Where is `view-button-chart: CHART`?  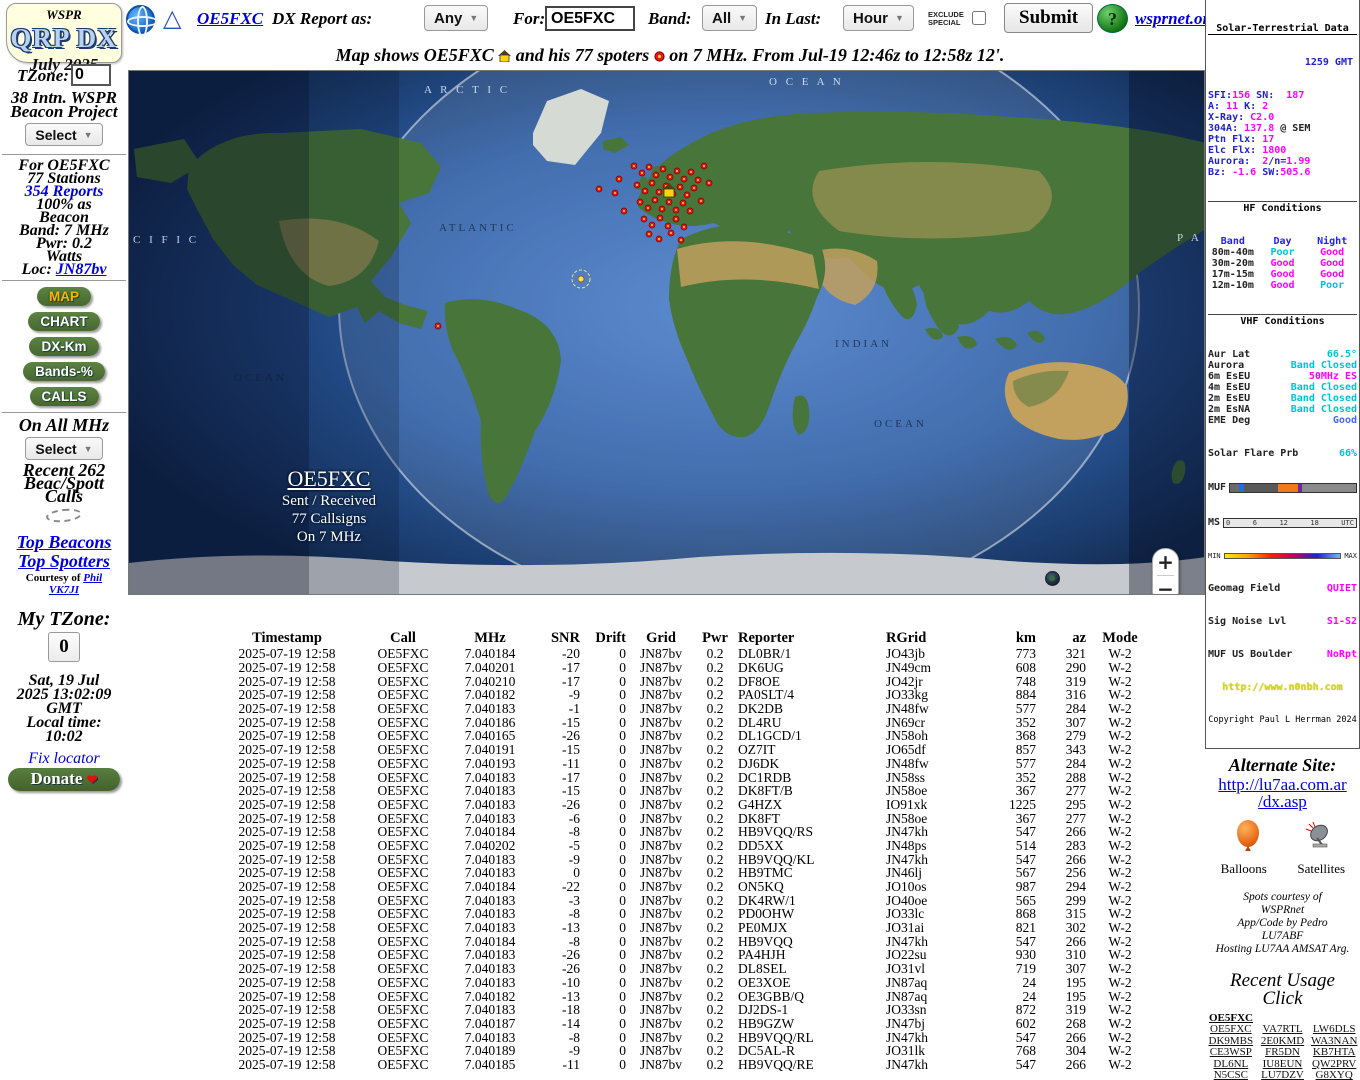 view-button-chart: CHART is located at coordinates (64, 321).